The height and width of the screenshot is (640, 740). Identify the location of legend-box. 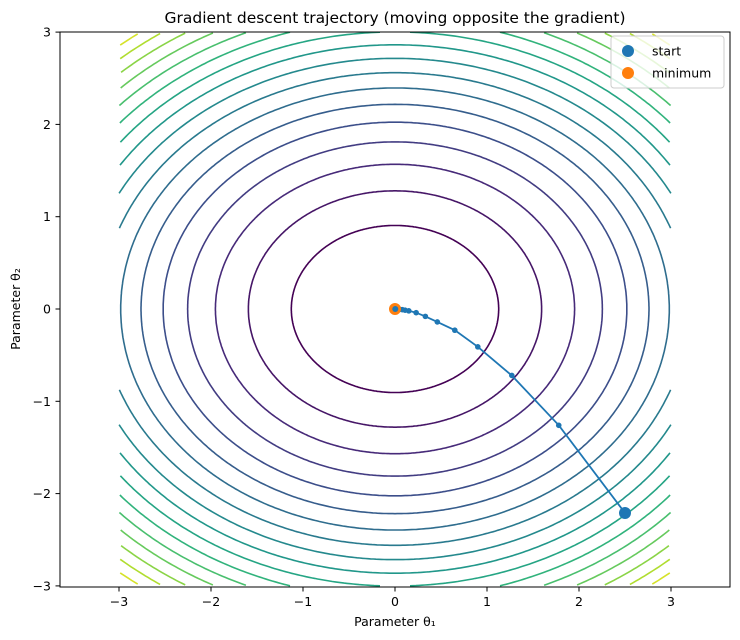
(667, 62).